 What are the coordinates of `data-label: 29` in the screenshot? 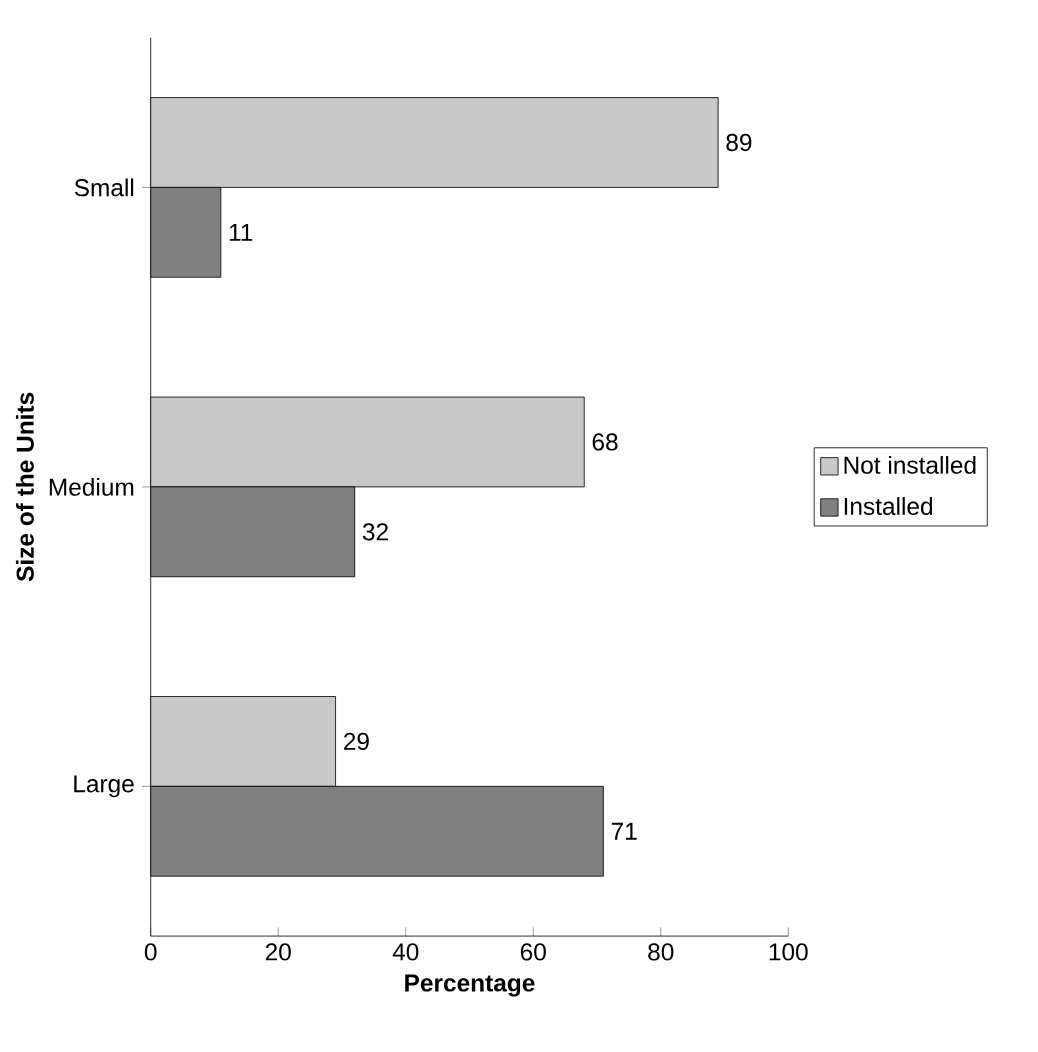 It's located at (357, 741).